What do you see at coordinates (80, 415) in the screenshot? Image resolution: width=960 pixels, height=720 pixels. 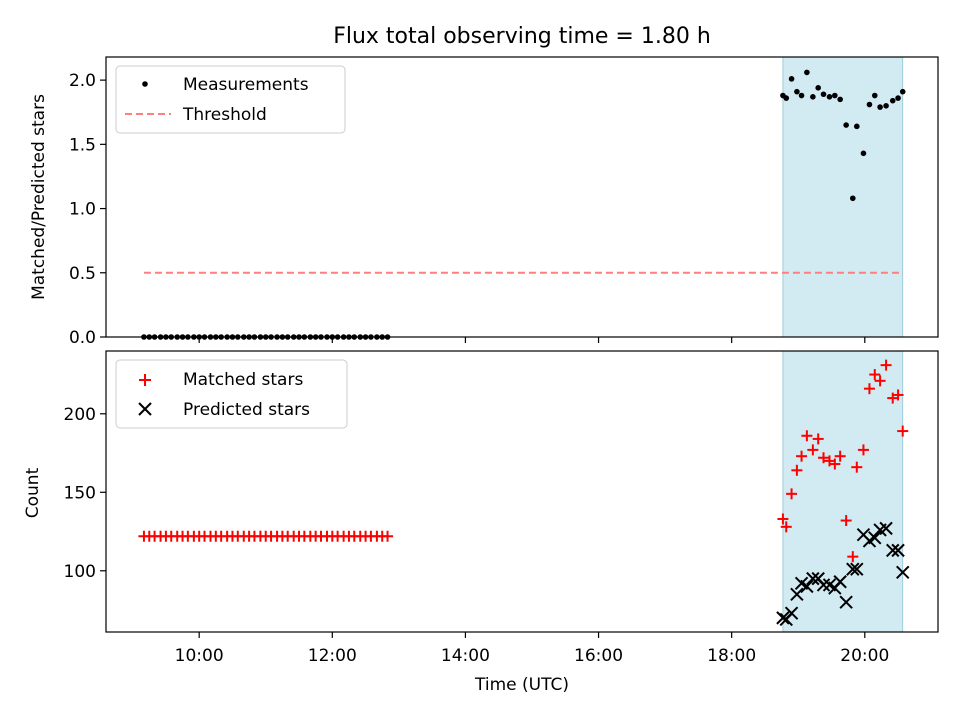 I see `bottom-ytick-label: 200` at bounding box center [80, 415].